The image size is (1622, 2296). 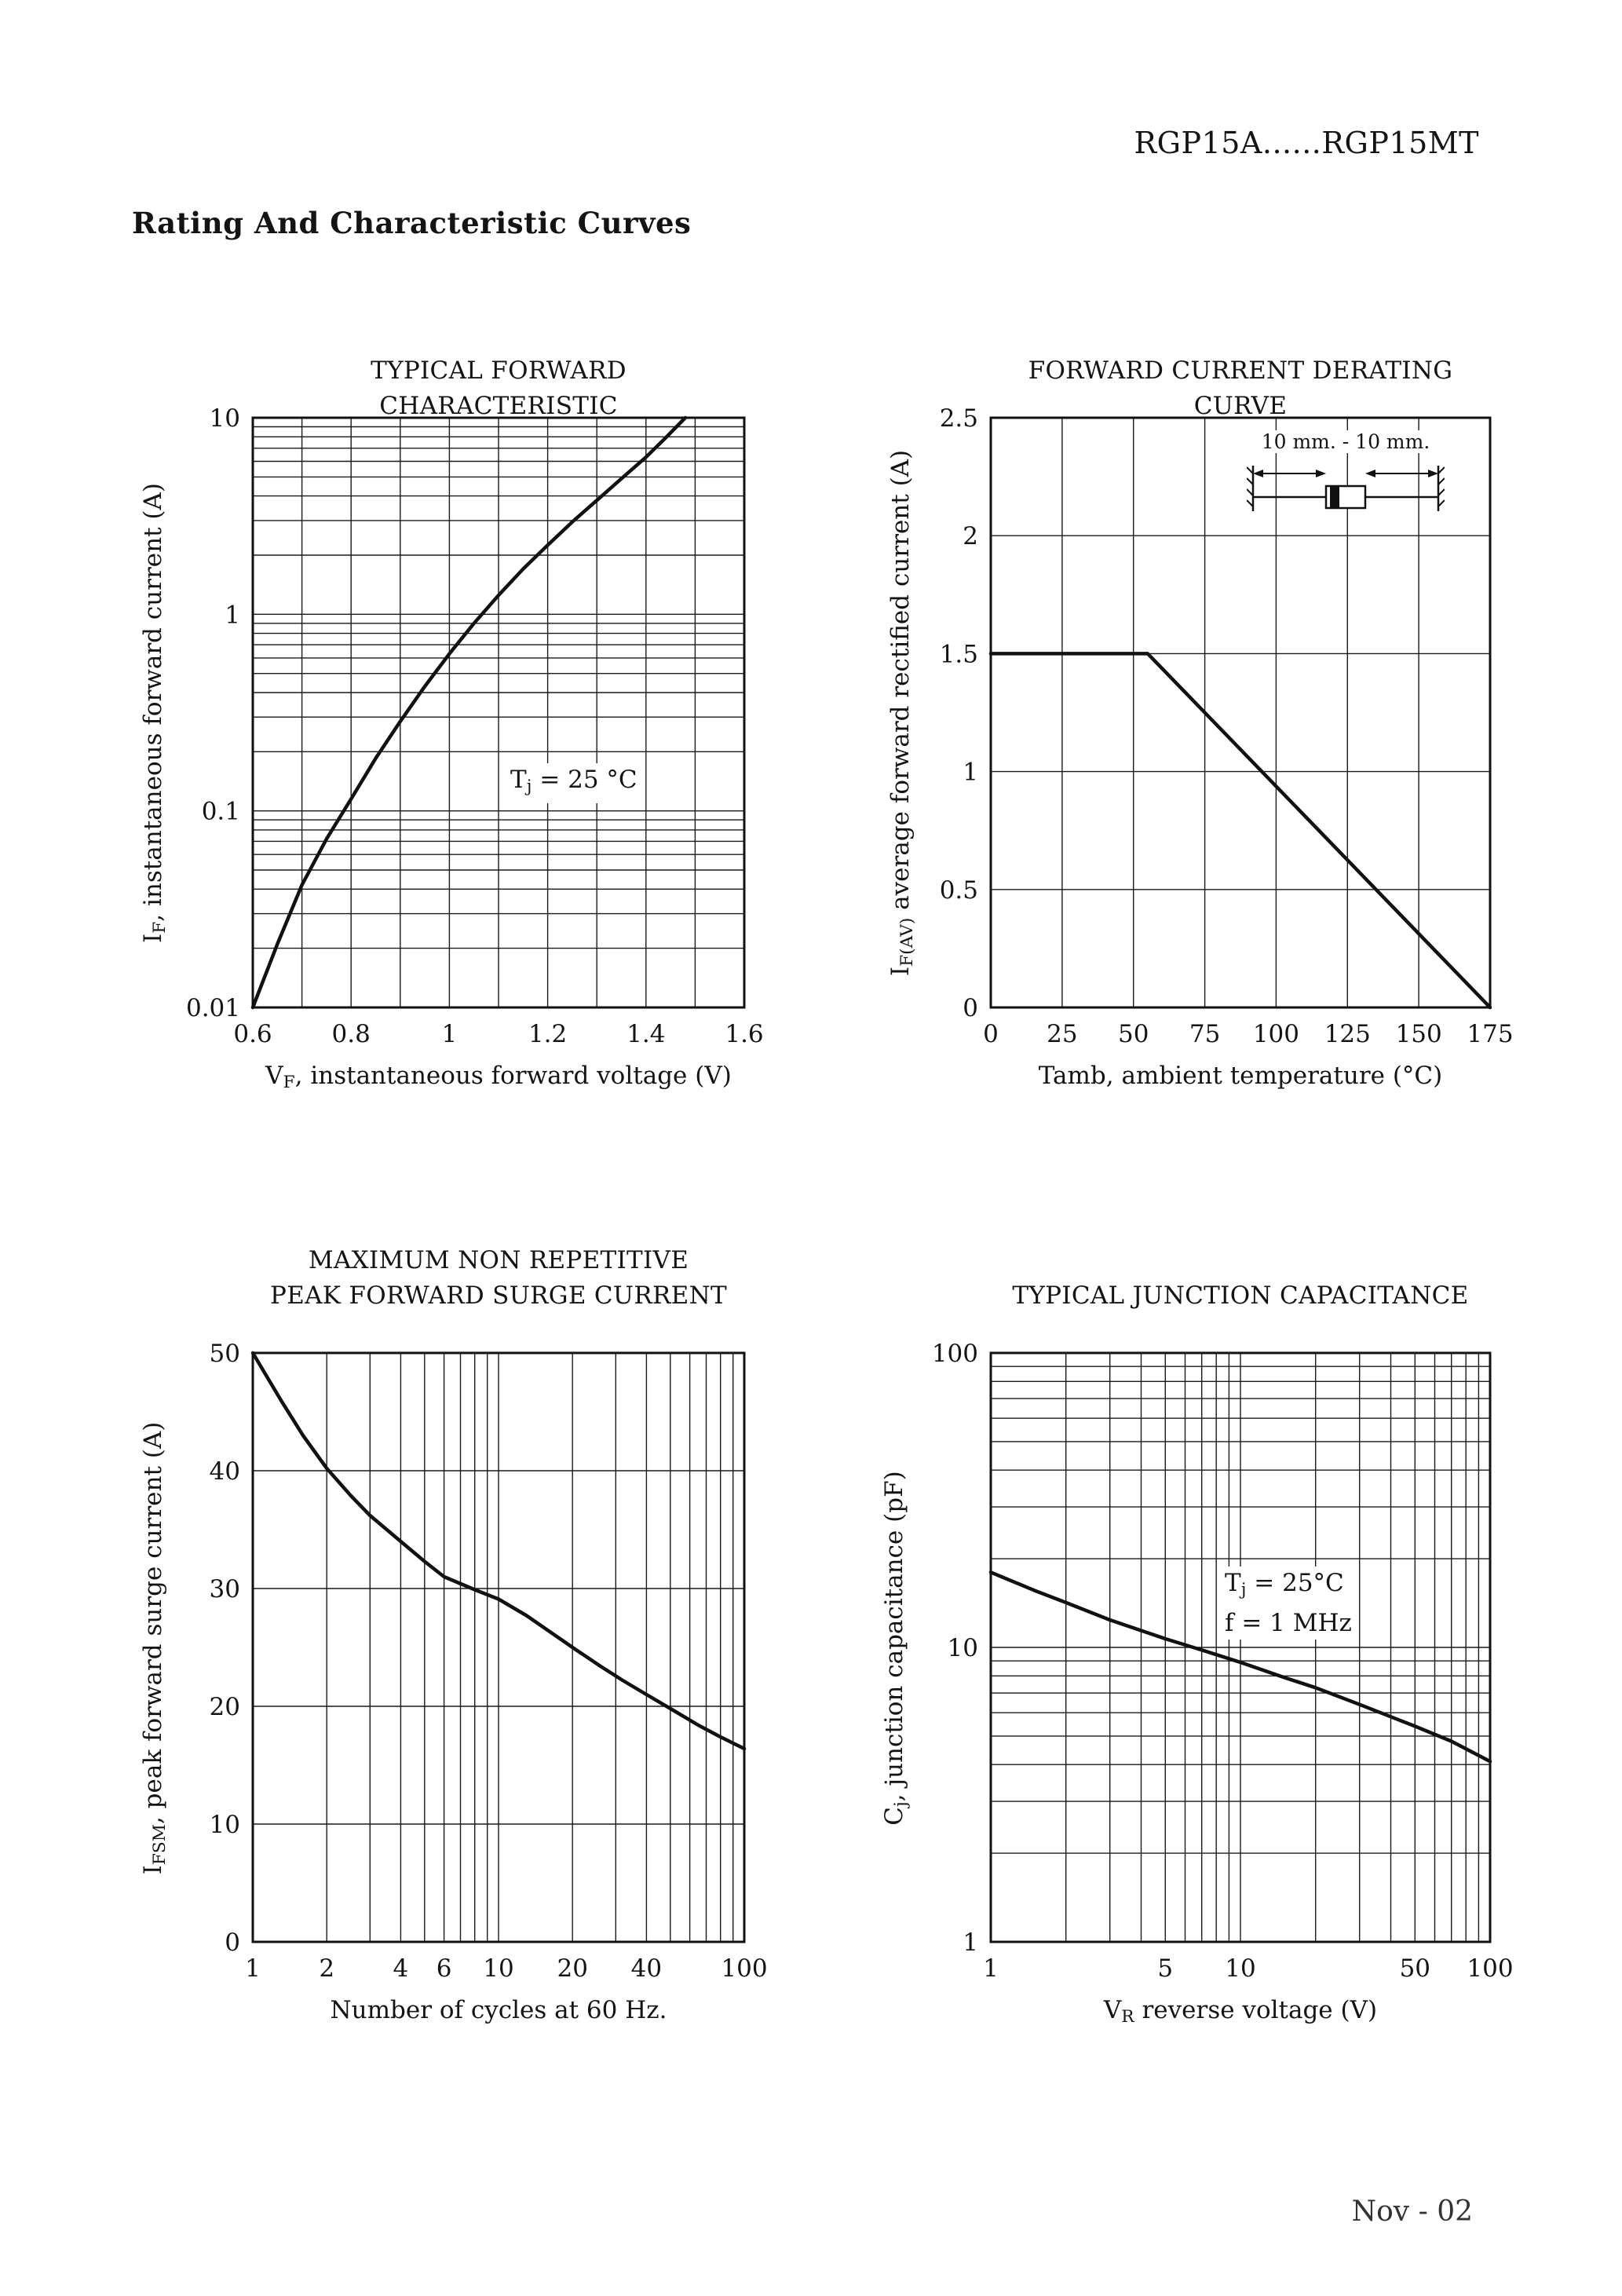 What do you see at coordinates (991, 1034) in the screenshot?
I see `x-tick-label: 0` at bounding box center [991, 1034].